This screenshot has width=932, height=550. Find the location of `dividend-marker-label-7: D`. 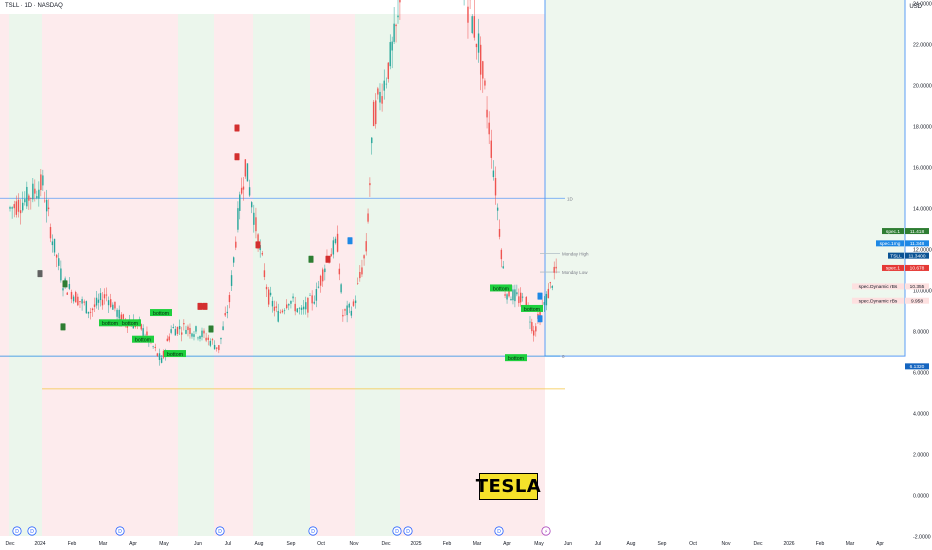

dividend-marker-label-7: D is located at coordinates (499, 532).